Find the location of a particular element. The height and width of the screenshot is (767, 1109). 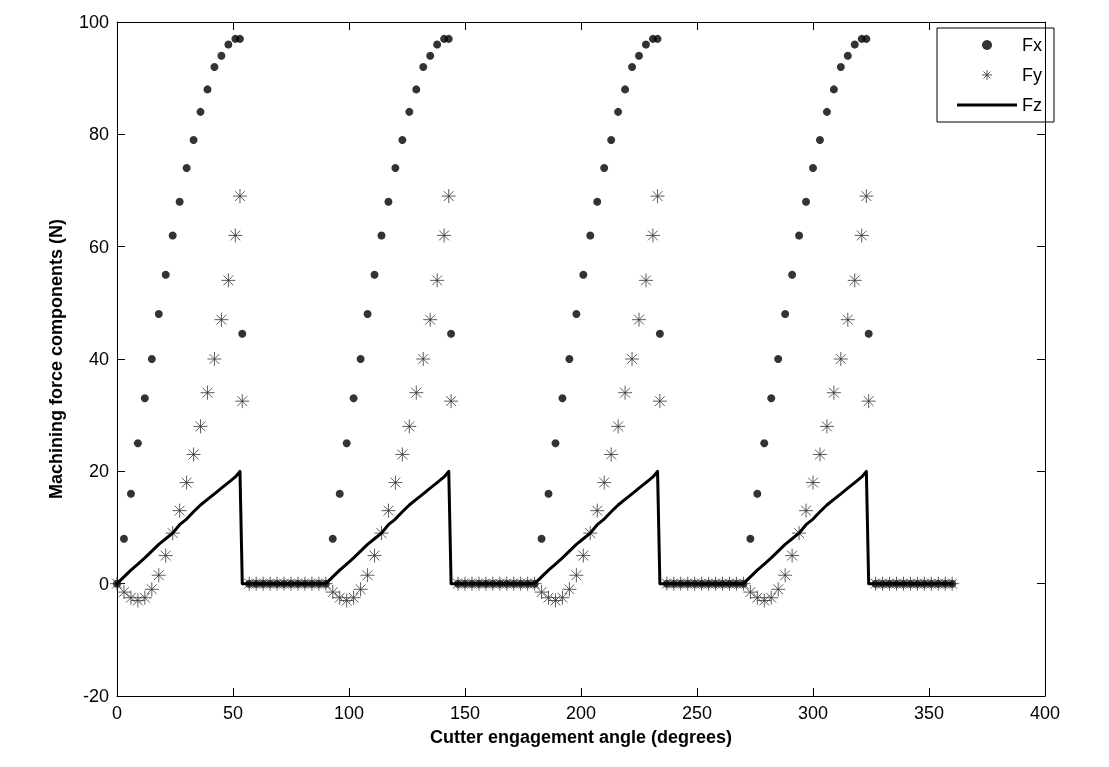

legend-label: Fy is located at coordinates (1032, 75).